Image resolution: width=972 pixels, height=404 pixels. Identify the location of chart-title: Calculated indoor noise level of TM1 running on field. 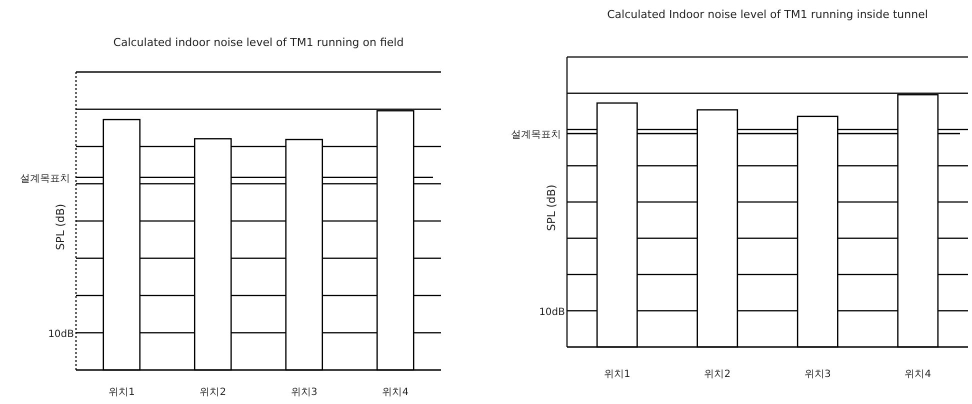
(258, 42).